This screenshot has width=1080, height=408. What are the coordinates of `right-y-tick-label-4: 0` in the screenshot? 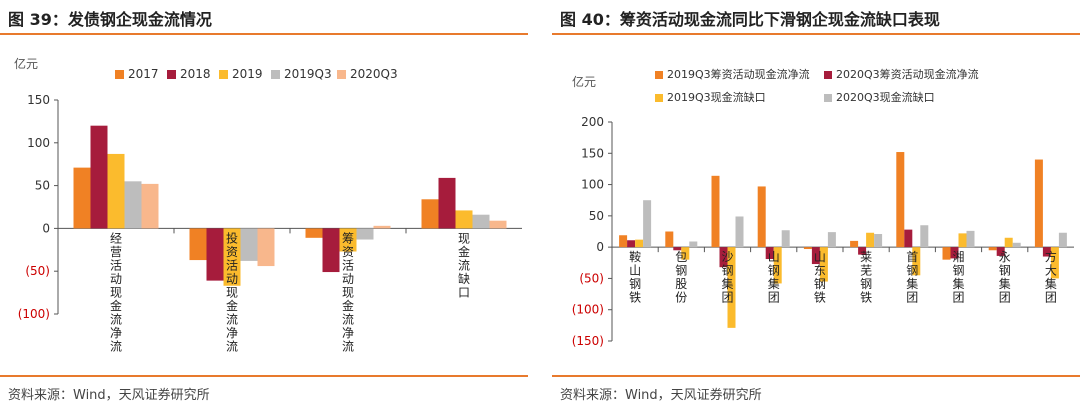 It's located at (600, 247).